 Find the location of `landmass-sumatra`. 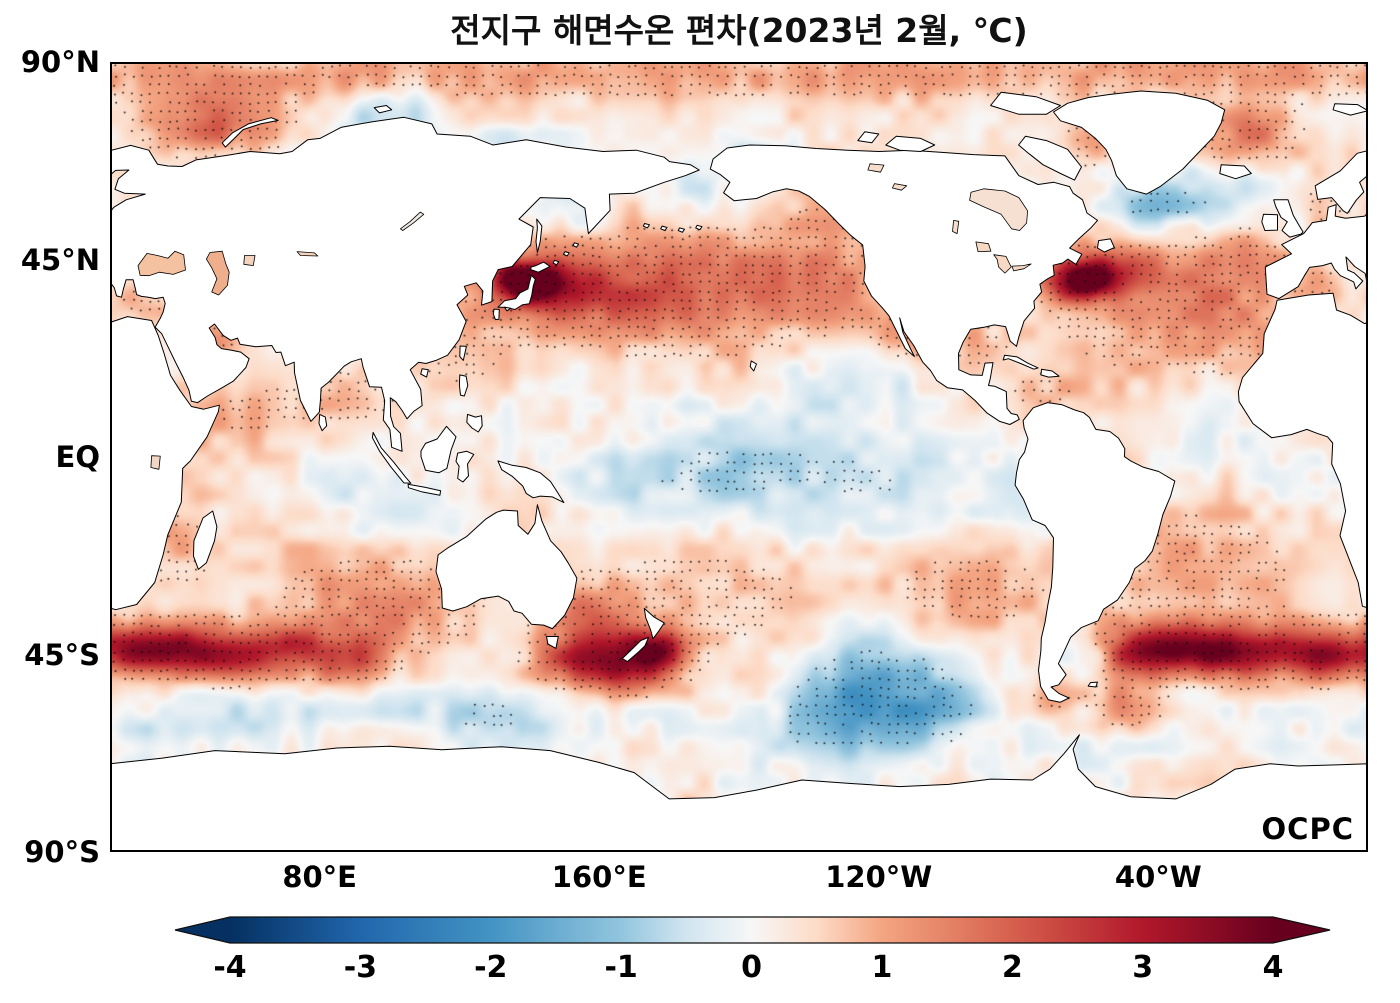

landmass-sumatra is located at coordinates (391, 457).